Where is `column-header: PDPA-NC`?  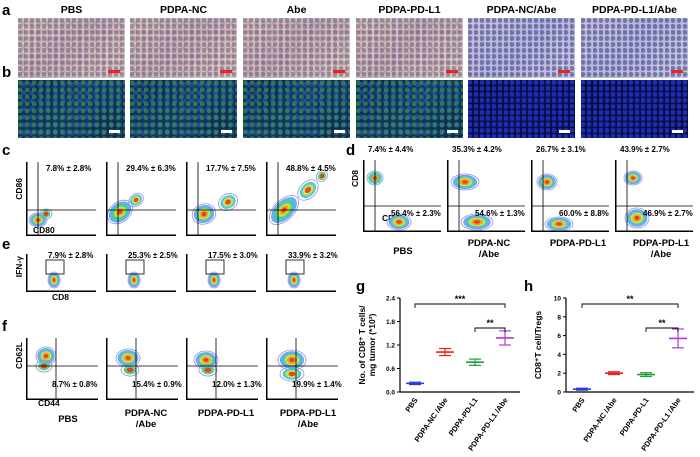
column-header: PDPA-NC is located at coordinates (183, 10).